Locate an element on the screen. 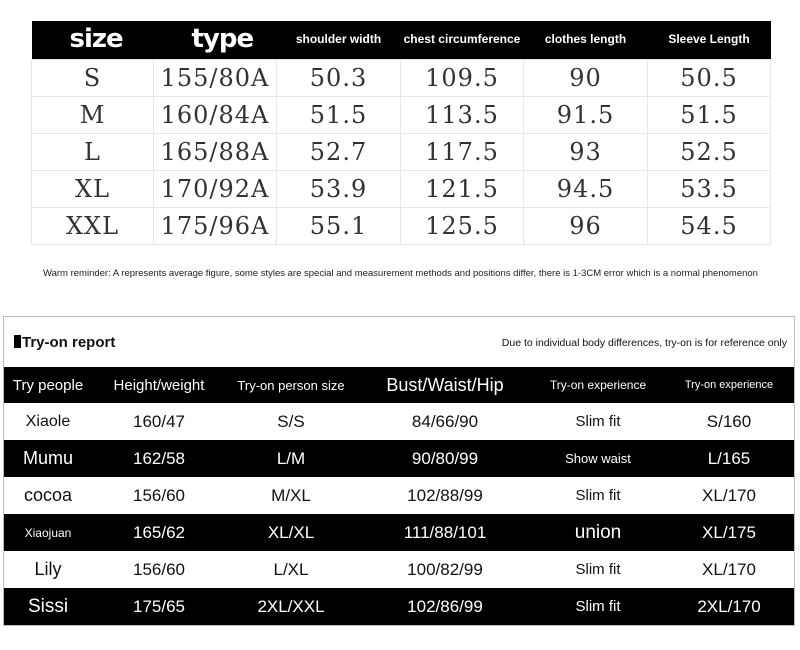 The height and width of the screenshot is (650, 800). header-type: type is located at coordinates (215, 40).